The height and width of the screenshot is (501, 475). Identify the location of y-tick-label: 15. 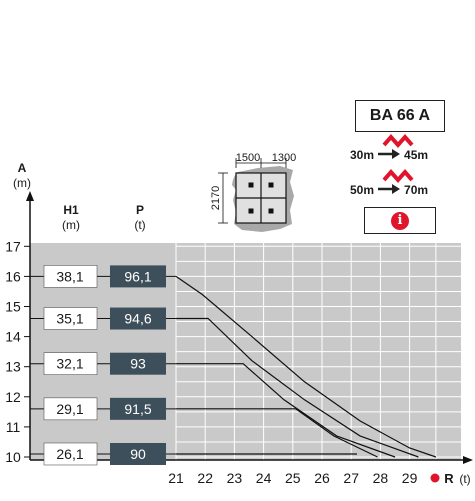
(13, 307).